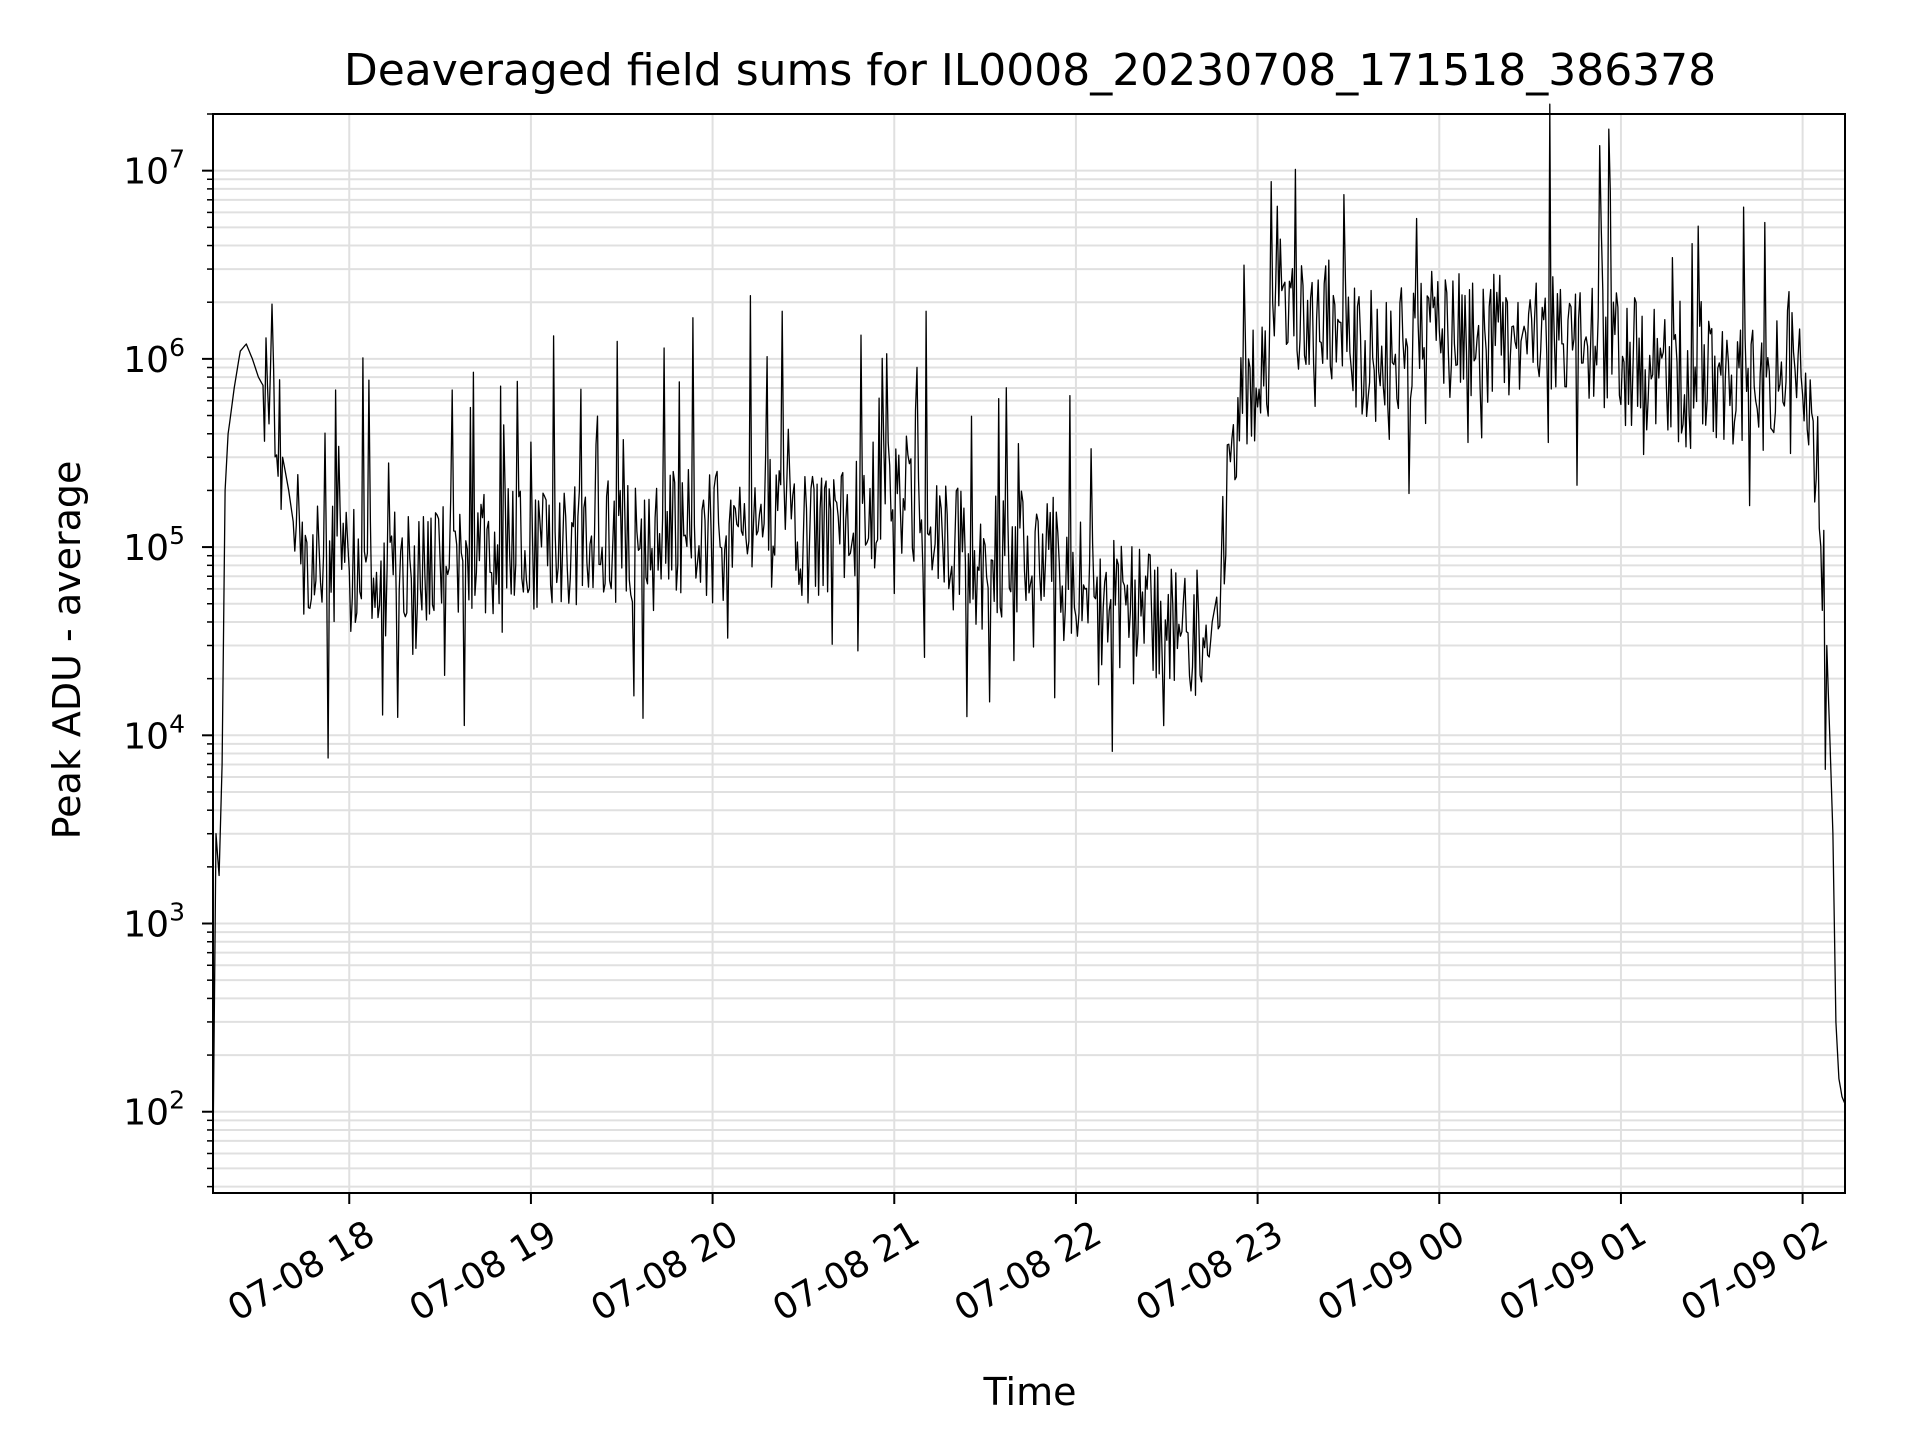 The width and height of the screenshot is (1920, 1444). Describe the element at coordinates (67, 650) in the screenshot. I see `y-axis-label: Peak ADU - average` at that location.